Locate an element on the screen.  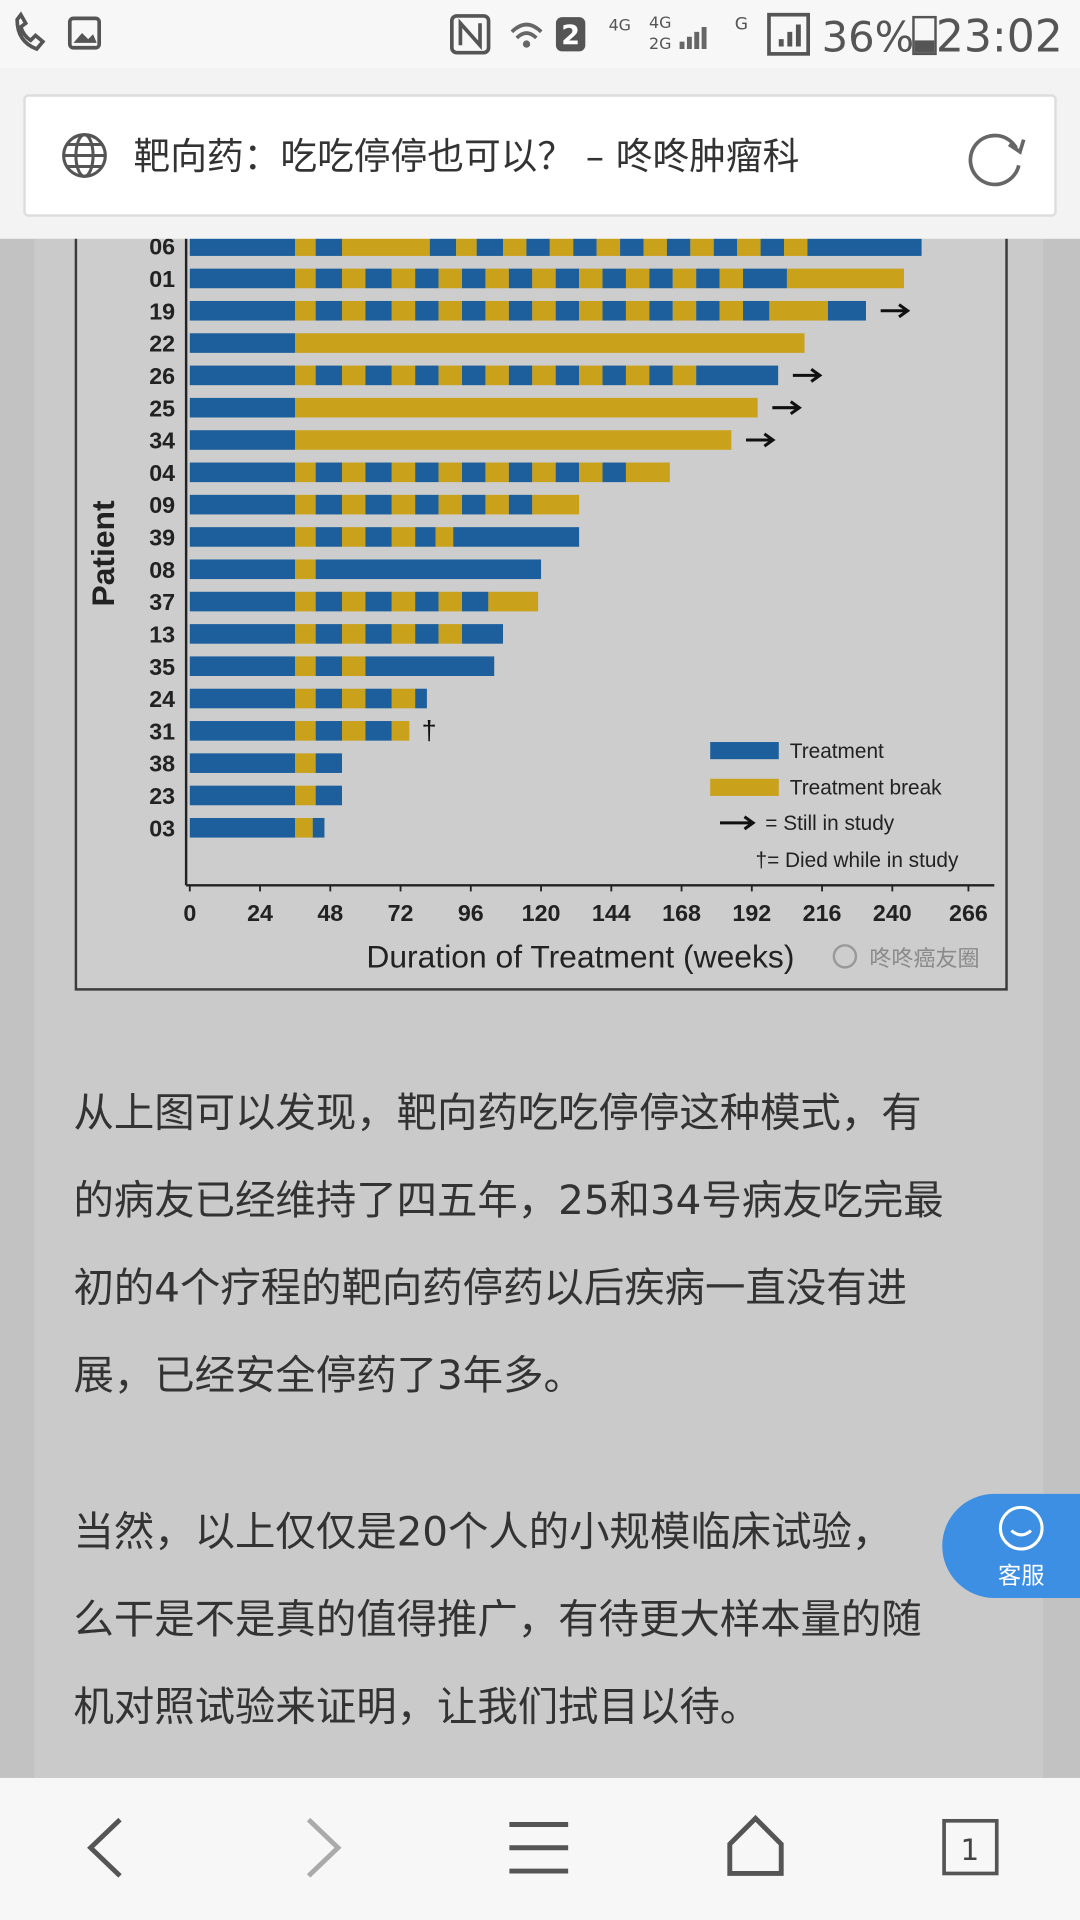
legend-swatch is located at coordinates (744, 751).